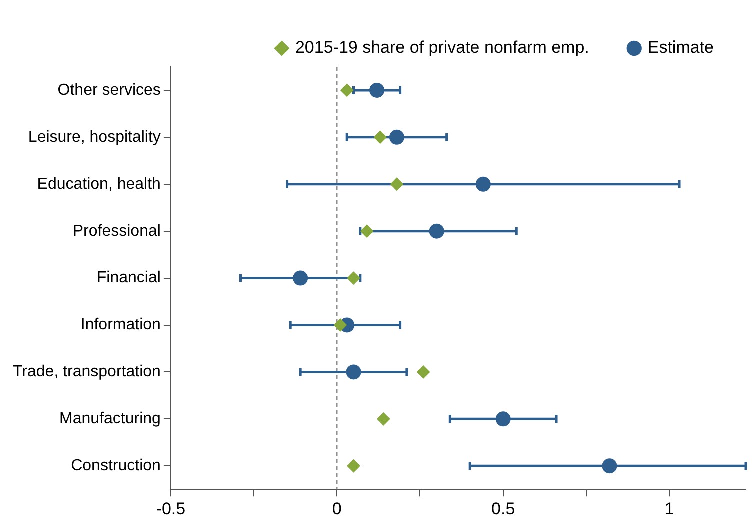 The height and width of the screenshot is (527, 754). What do you see at coordinates (99, 184) in the screenshot?
I see `y-tick-label: Education, health` at bounding box center [99, 184].